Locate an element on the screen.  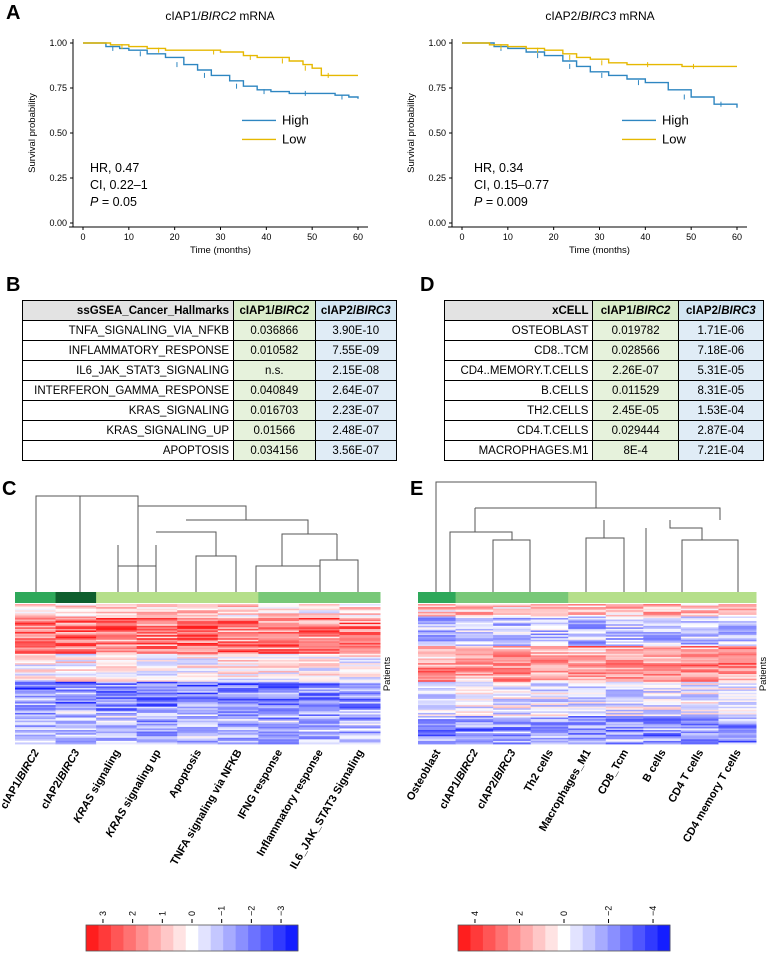
column-label: Osteoblast is located at coordinates (424, 775).